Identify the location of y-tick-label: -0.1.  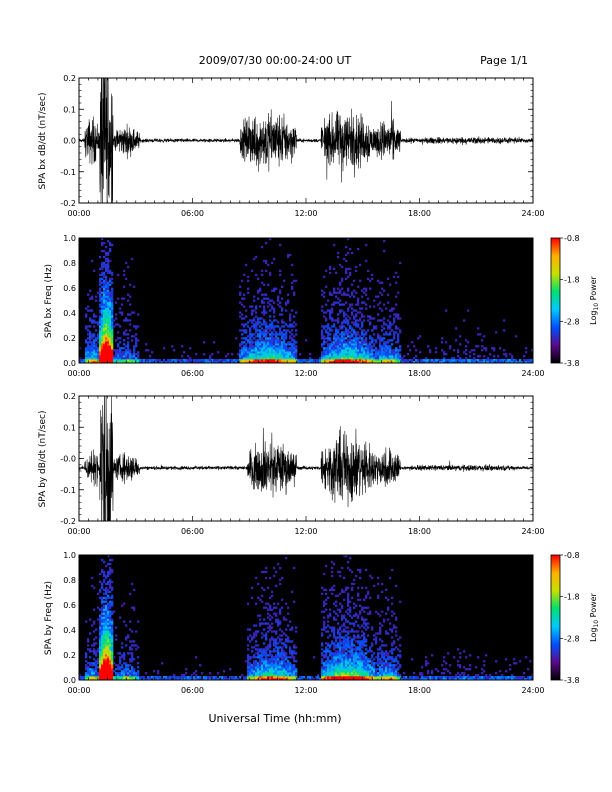
(68, 490).